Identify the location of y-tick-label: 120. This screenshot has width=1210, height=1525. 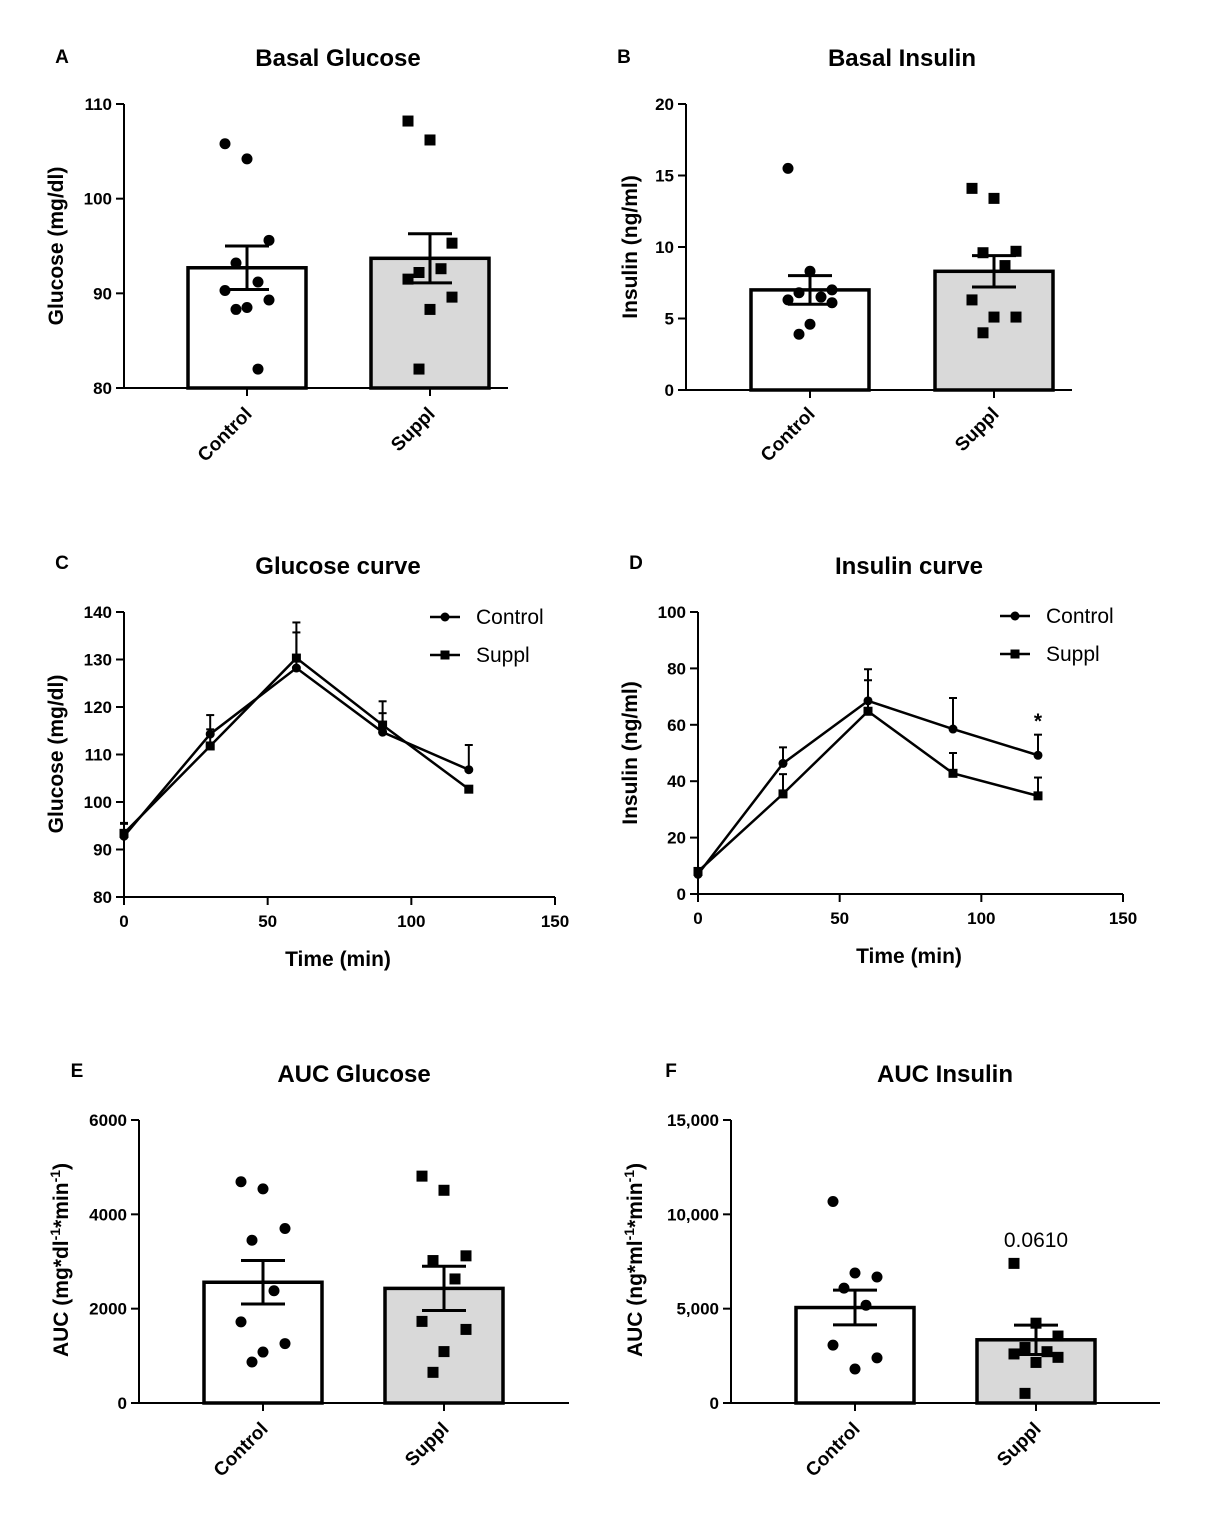
(98, 707).